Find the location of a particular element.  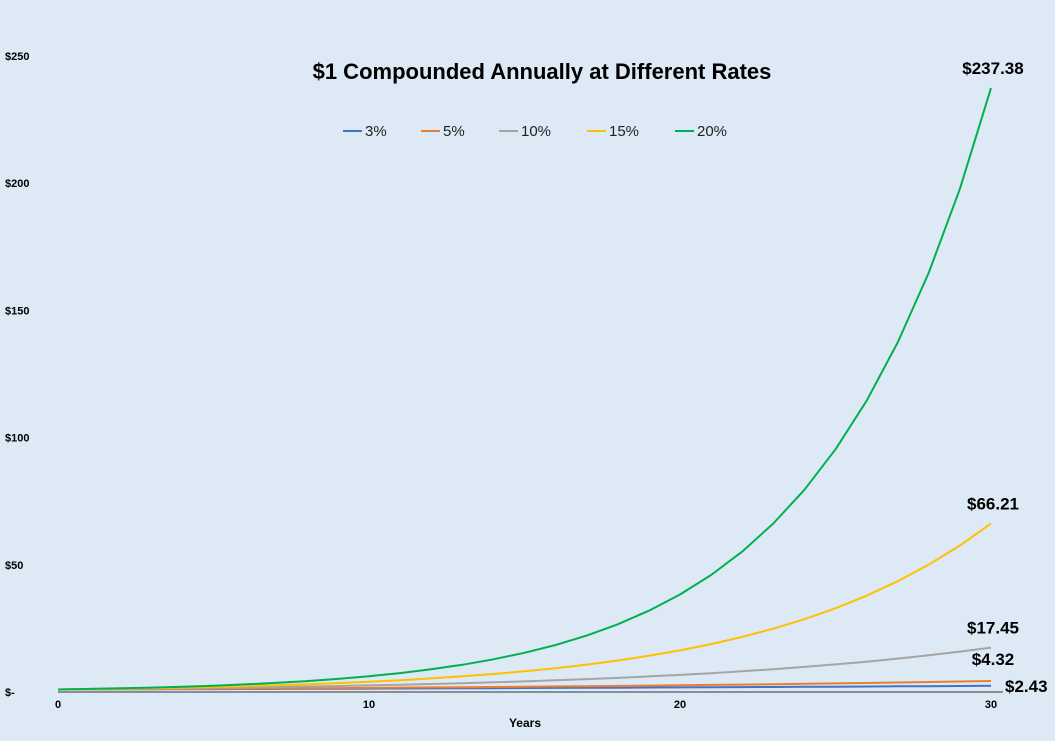

x-tick-label: 30 is located at coordinates (991, 705).